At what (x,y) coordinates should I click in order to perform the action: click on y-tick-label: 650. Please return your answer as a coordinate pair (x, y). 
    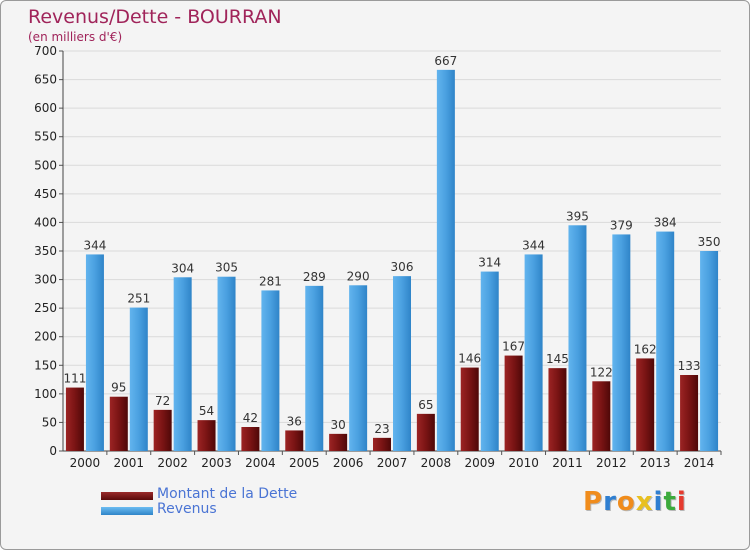
    Looking at the image, I should click on (45, 80).